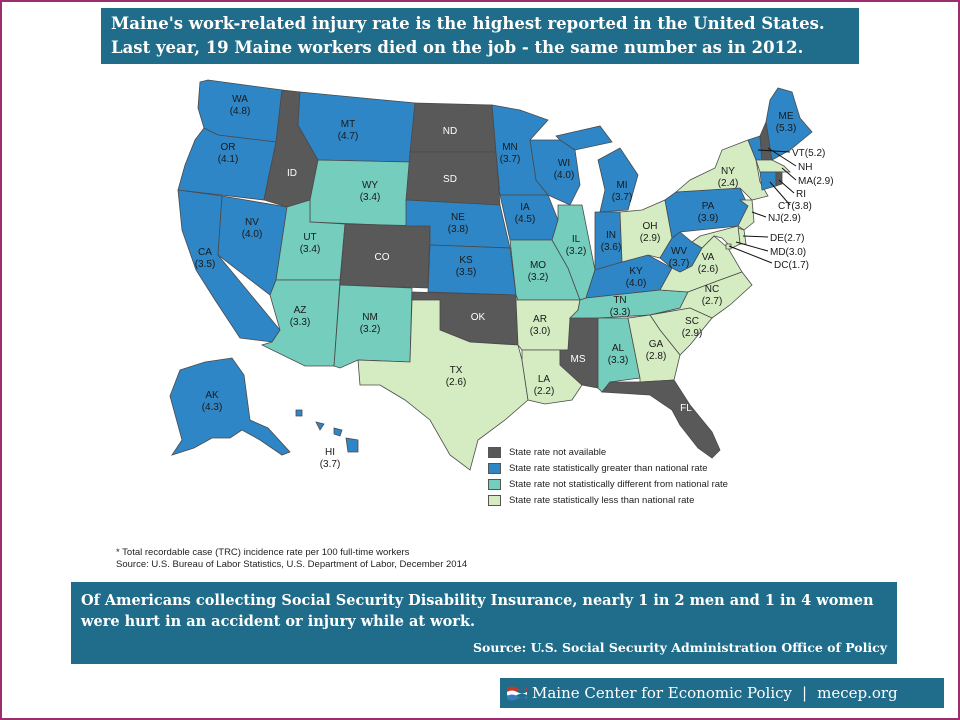 This screenshot has width=960, height=720. I want to click on label-nj: NJ(2.9), so click(784, 218).